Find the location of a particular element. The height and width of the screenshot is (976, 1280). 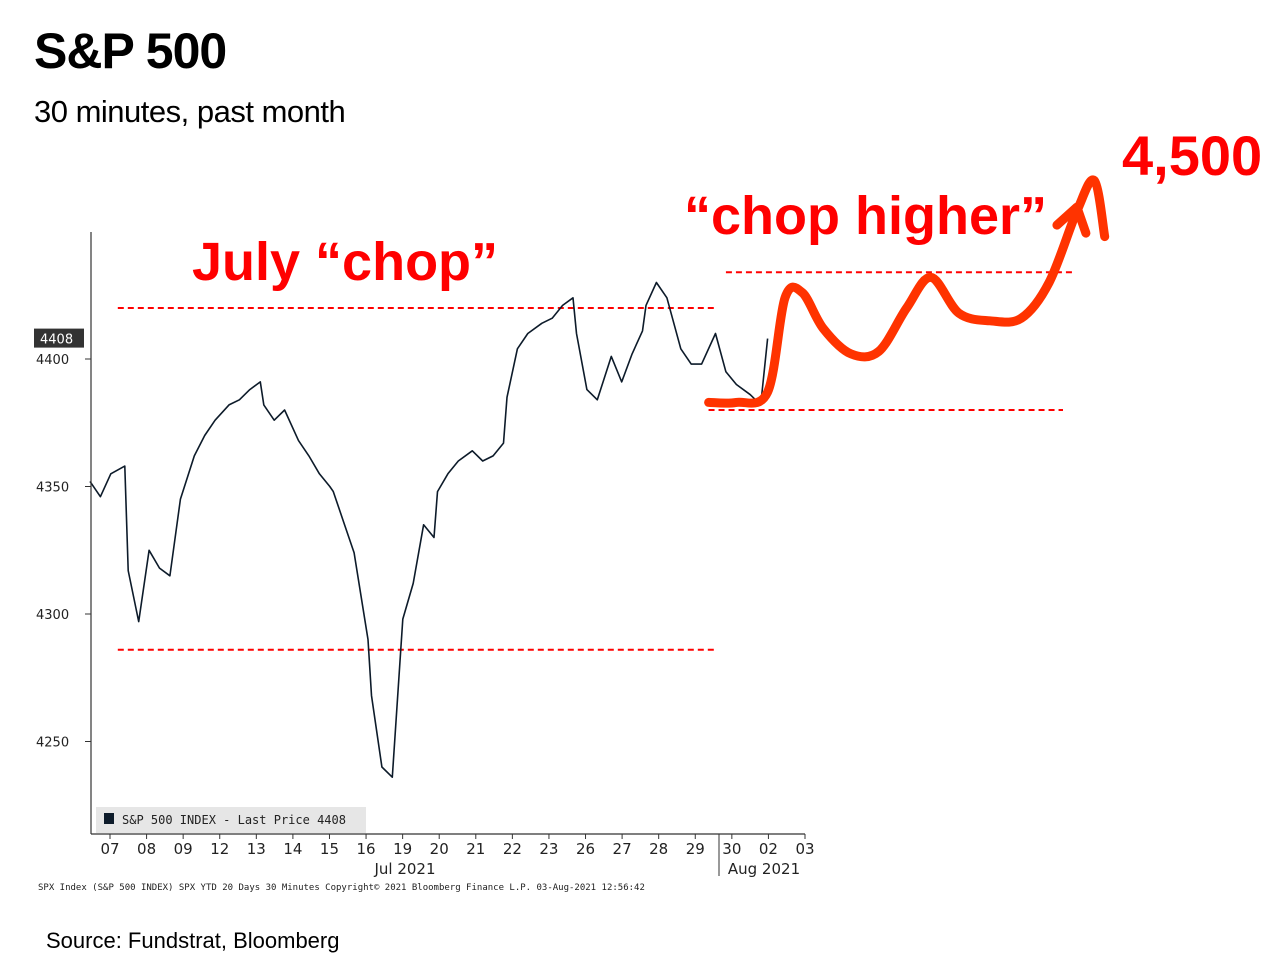

annotation-chop-higher: “chop higher” is located at coordinates (865, 216).